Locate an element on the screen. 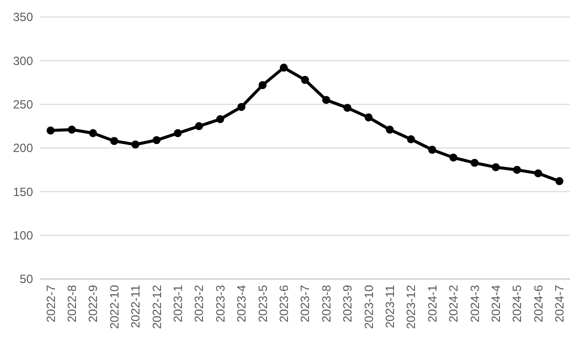 The image size is (580, 348). y-tick-label: 200 is located at coordinates (23, 148).